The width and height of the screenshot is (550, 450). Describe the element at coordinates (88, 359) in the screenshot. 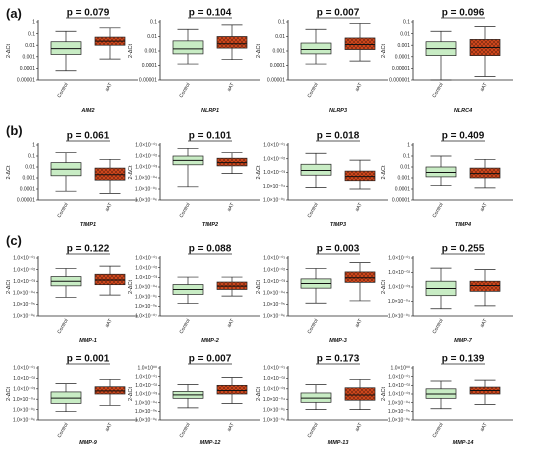

I see `p-value-label: p = 0.001` at that location.